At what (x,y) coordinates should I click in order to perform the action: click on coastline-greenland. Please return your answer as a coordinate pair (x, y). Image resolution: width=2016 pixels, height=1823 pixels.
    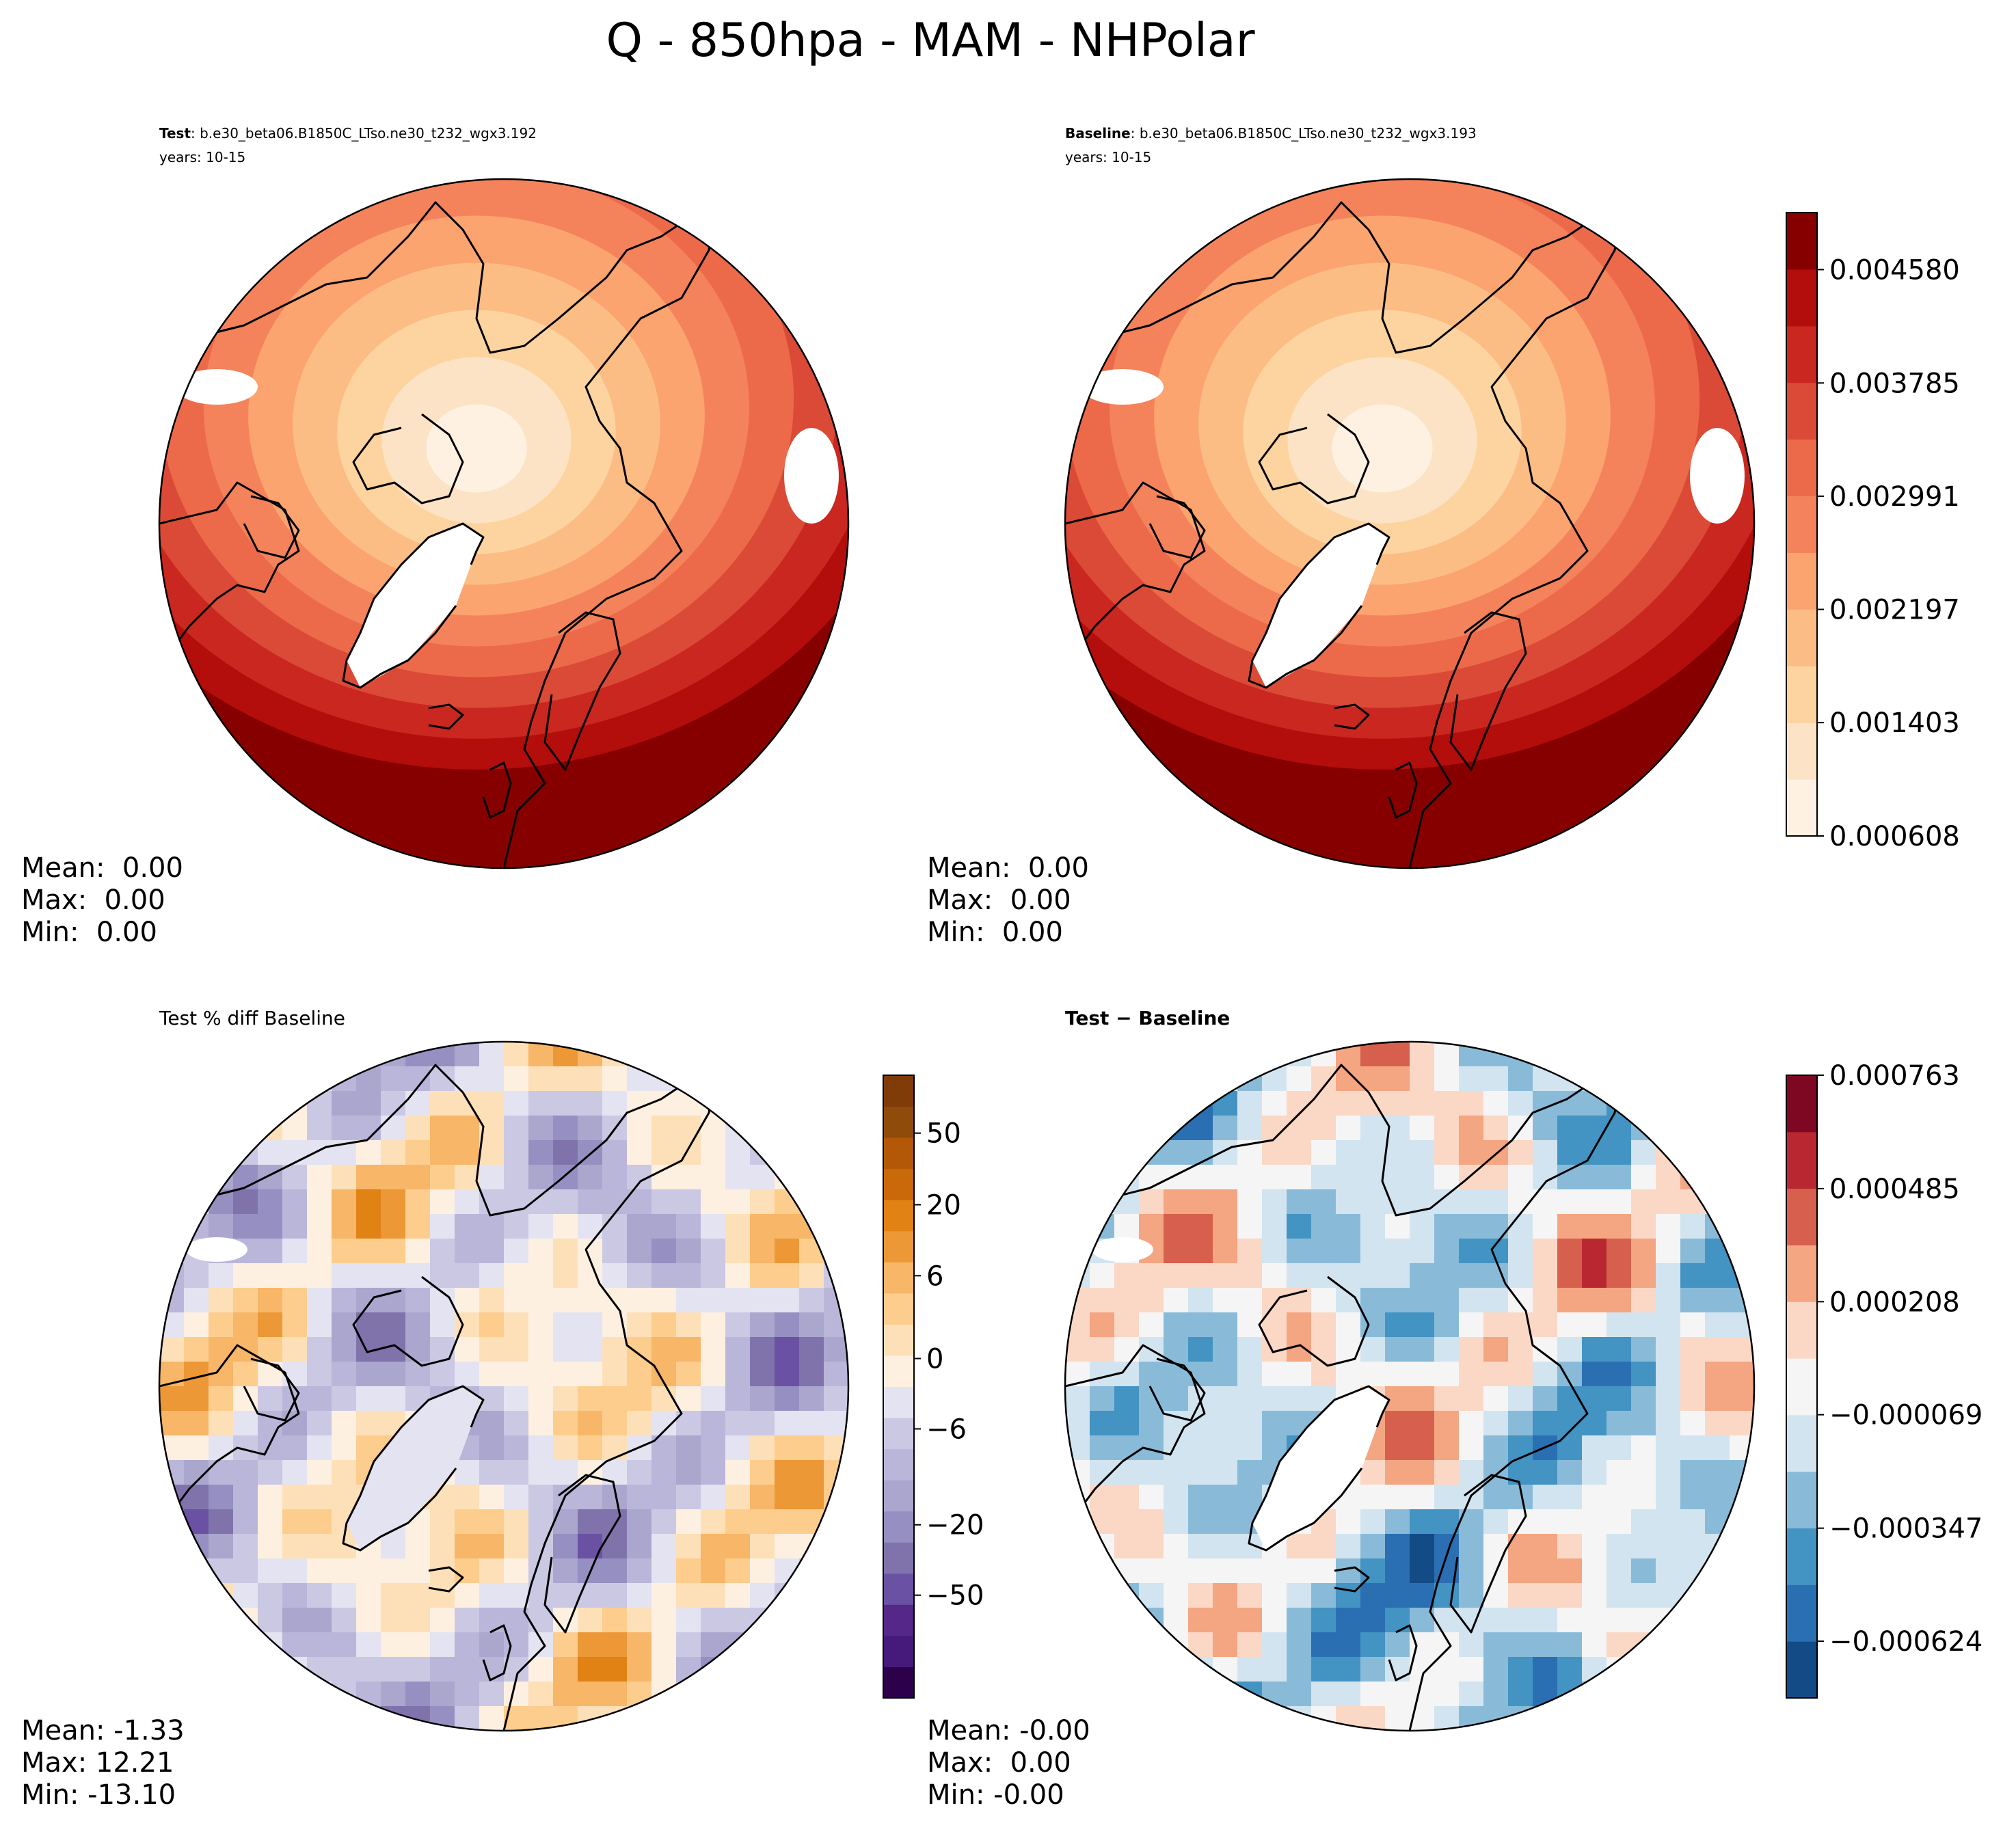
    Looking at the image, I should click on (1319, 1468).